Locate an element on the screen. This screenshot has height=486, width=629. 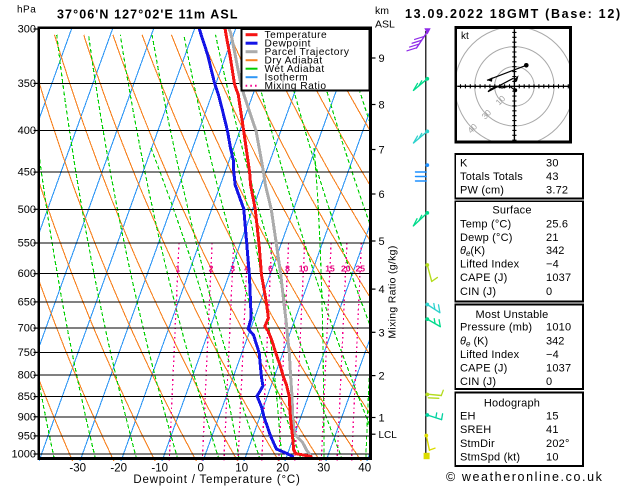
svg-text: 1000 is located at coordinates (24, 455).